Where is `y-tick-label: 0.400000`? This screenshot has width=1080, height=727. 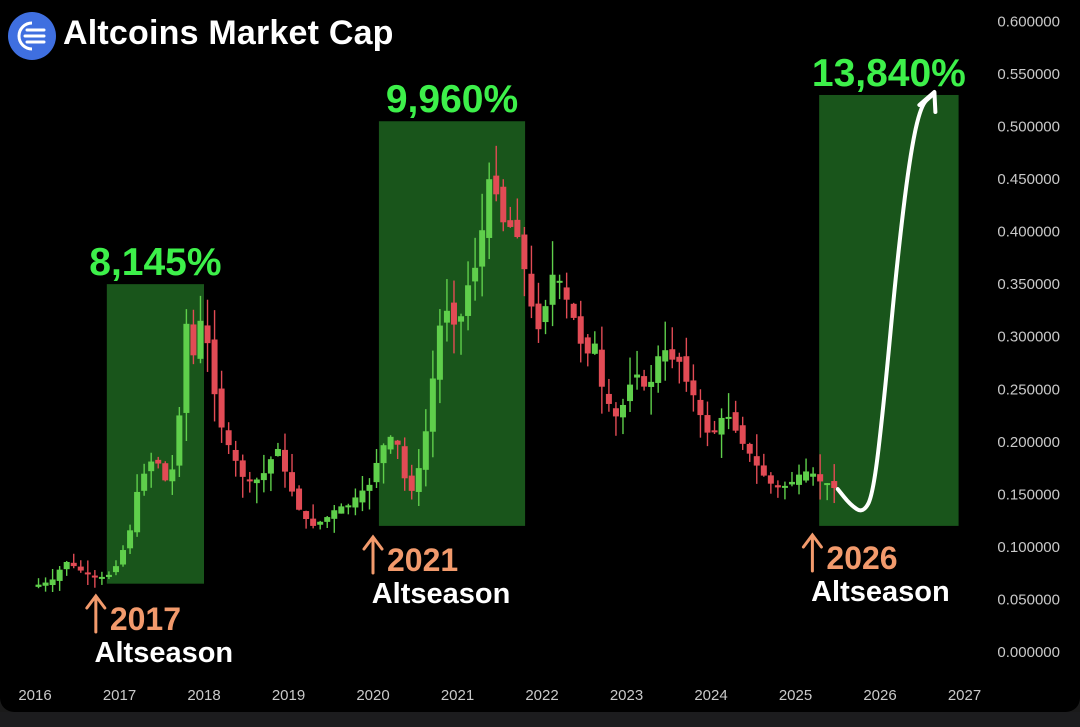
y-tick-label: 0.400000 is located at coordinates (1028, 232).